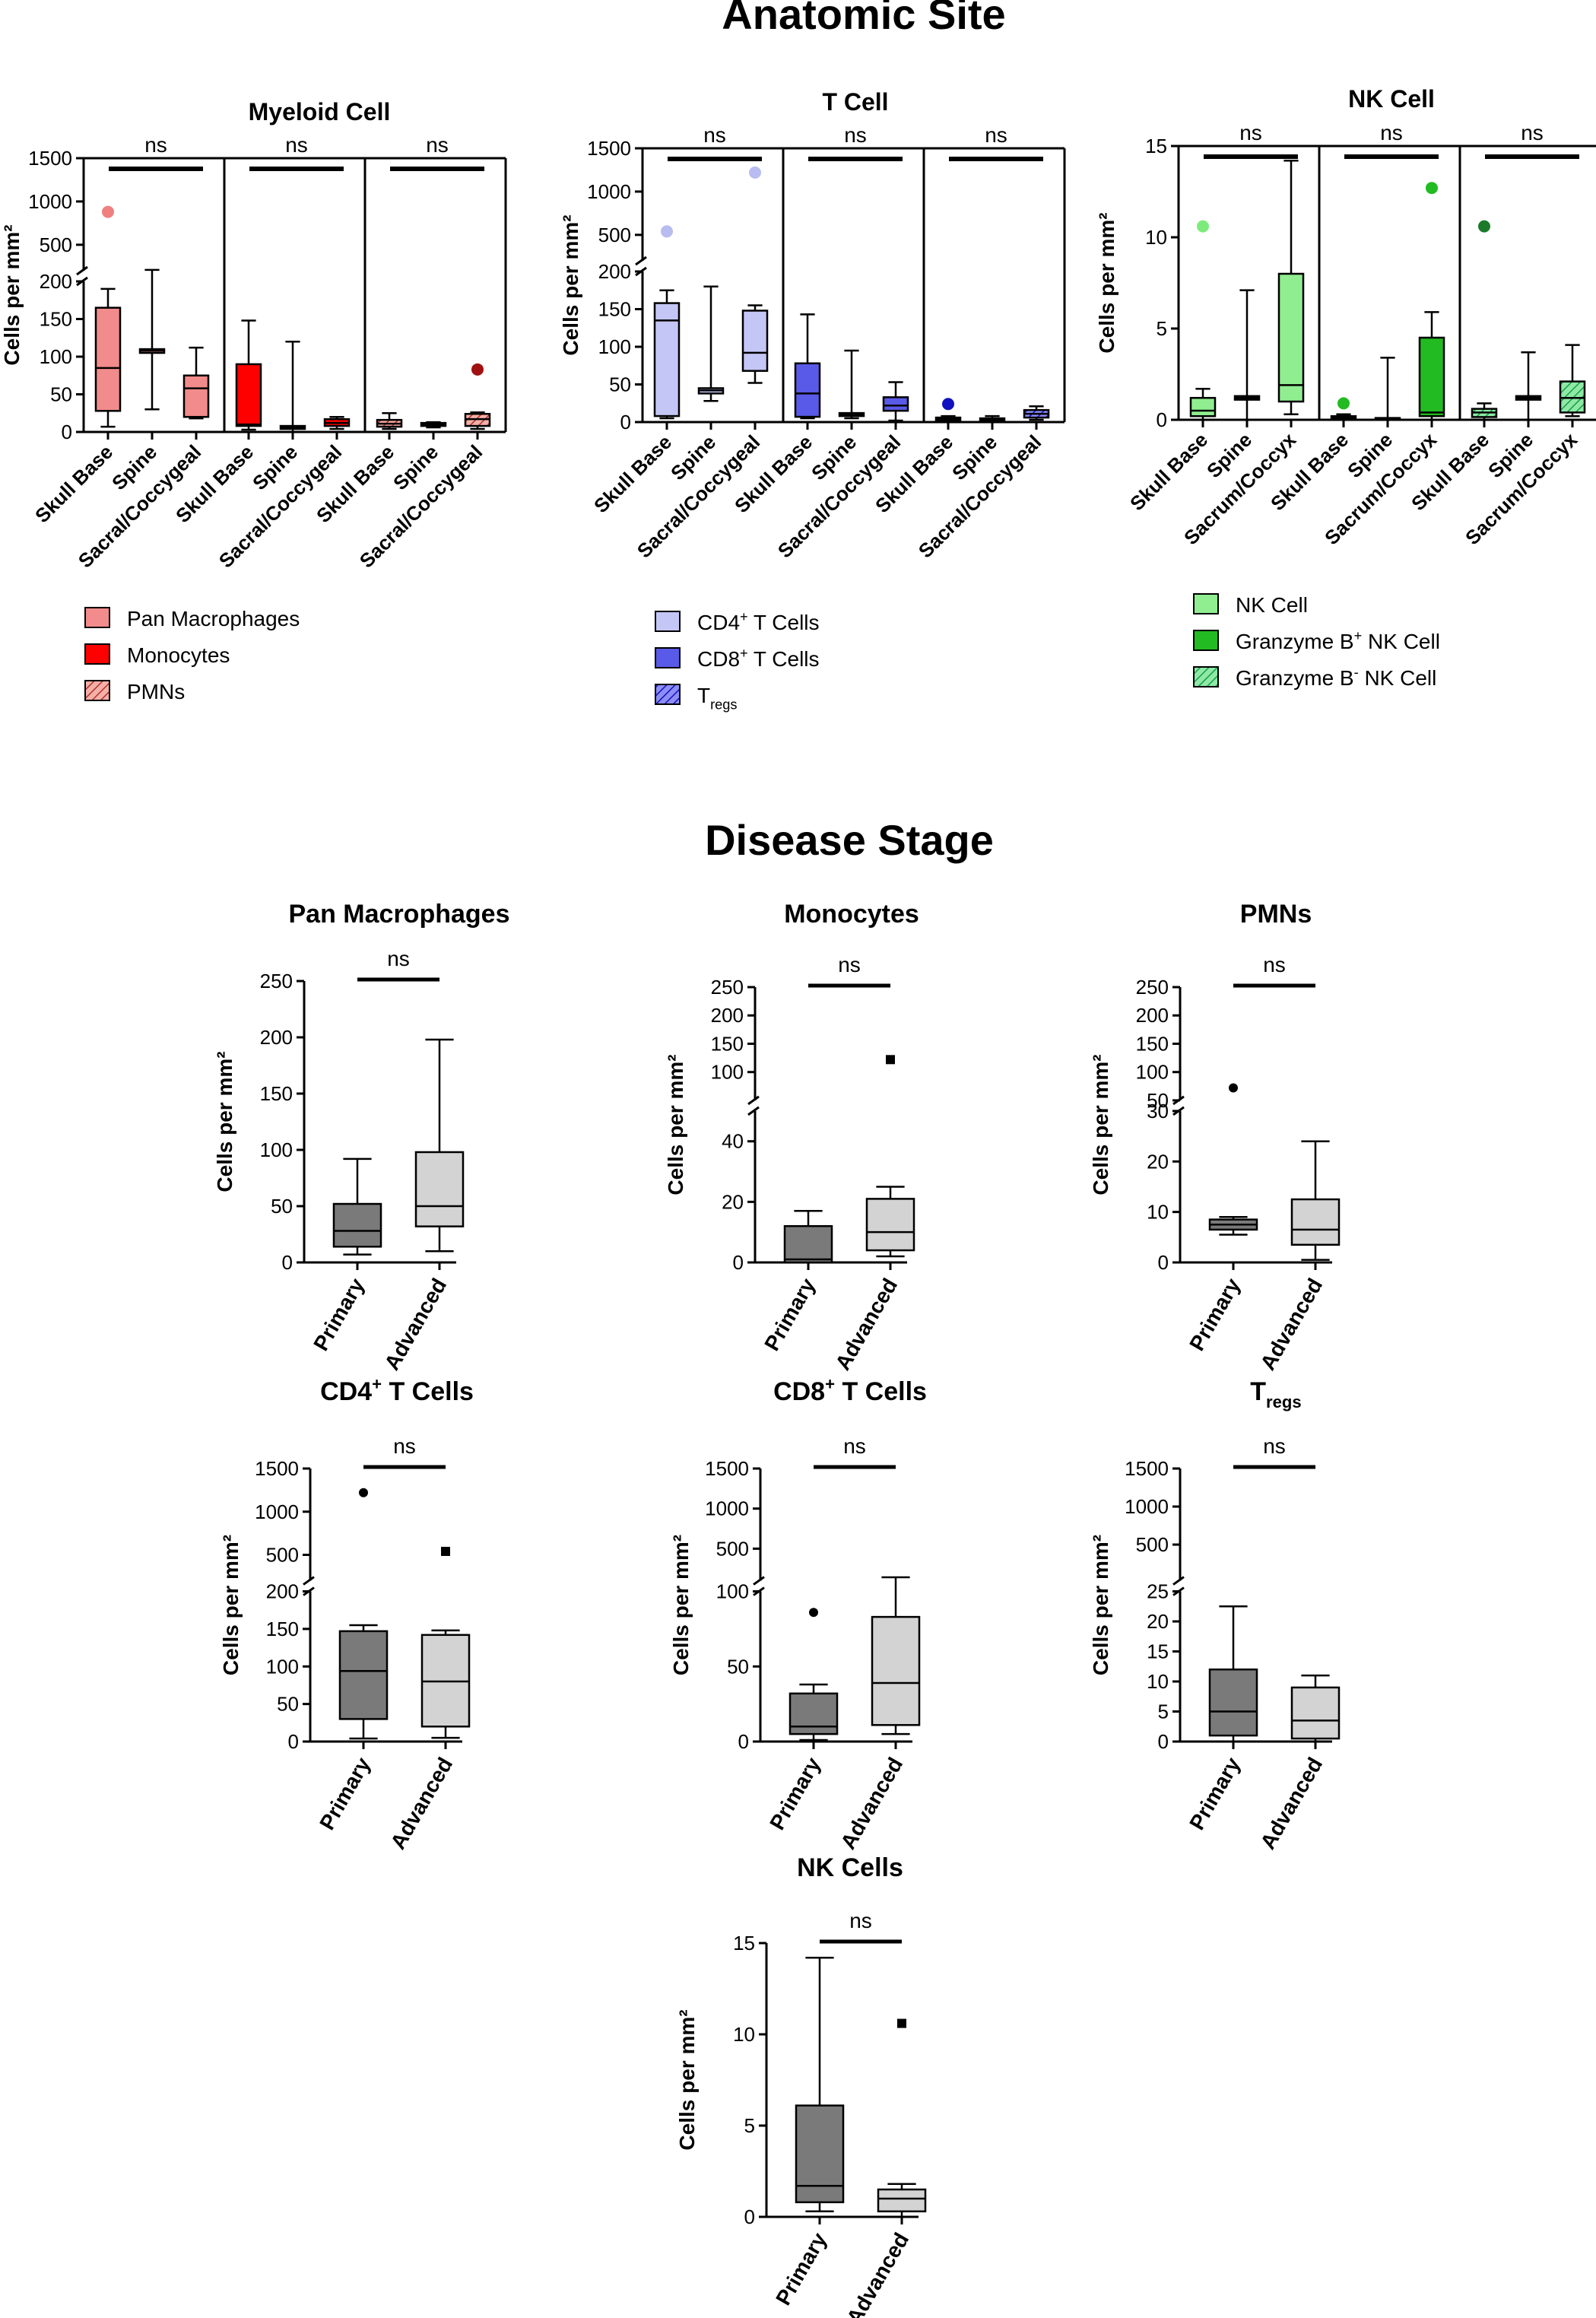 This screenshot has height=2318, width=1596. I want to click on chart-title: Myeloid Cell, so click(320, 112).